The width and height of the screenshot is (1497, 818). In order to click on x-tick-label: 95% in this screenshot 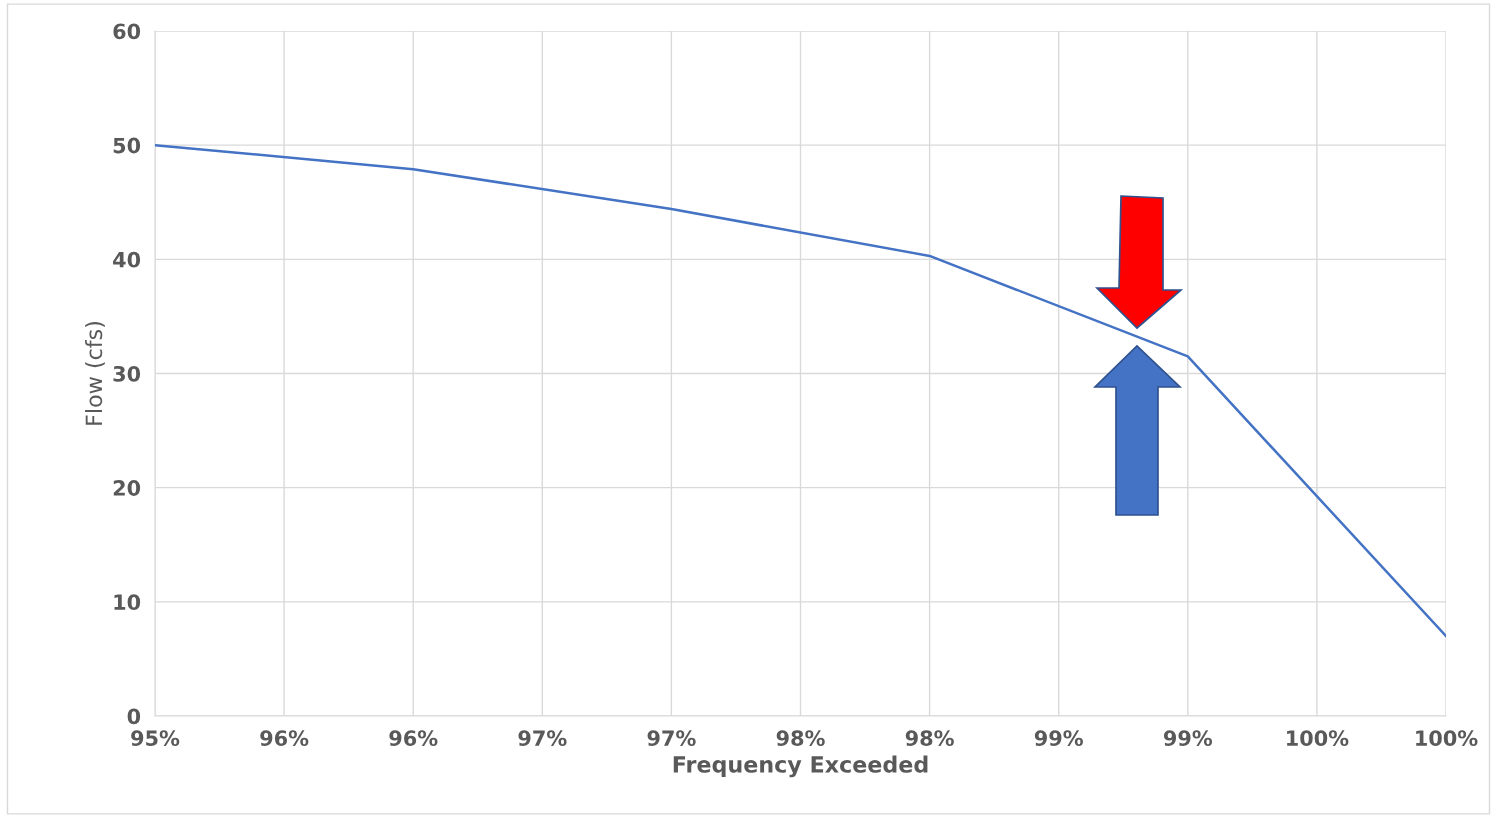, I will do `click(155, 738)`.